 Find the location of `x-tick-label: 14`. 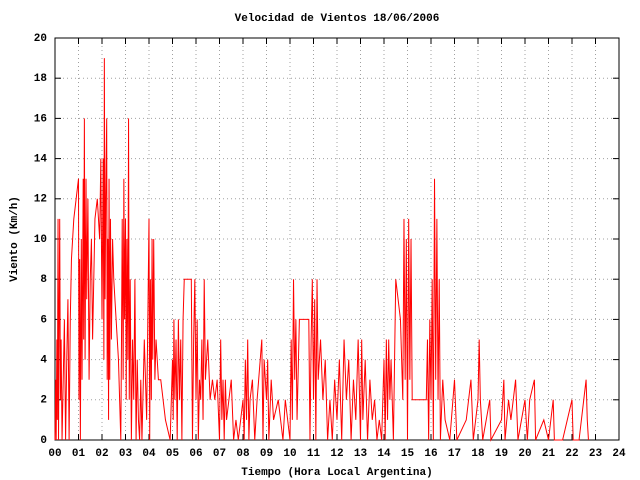

x-tick-label: 14 is located at coordinates (384, 454).